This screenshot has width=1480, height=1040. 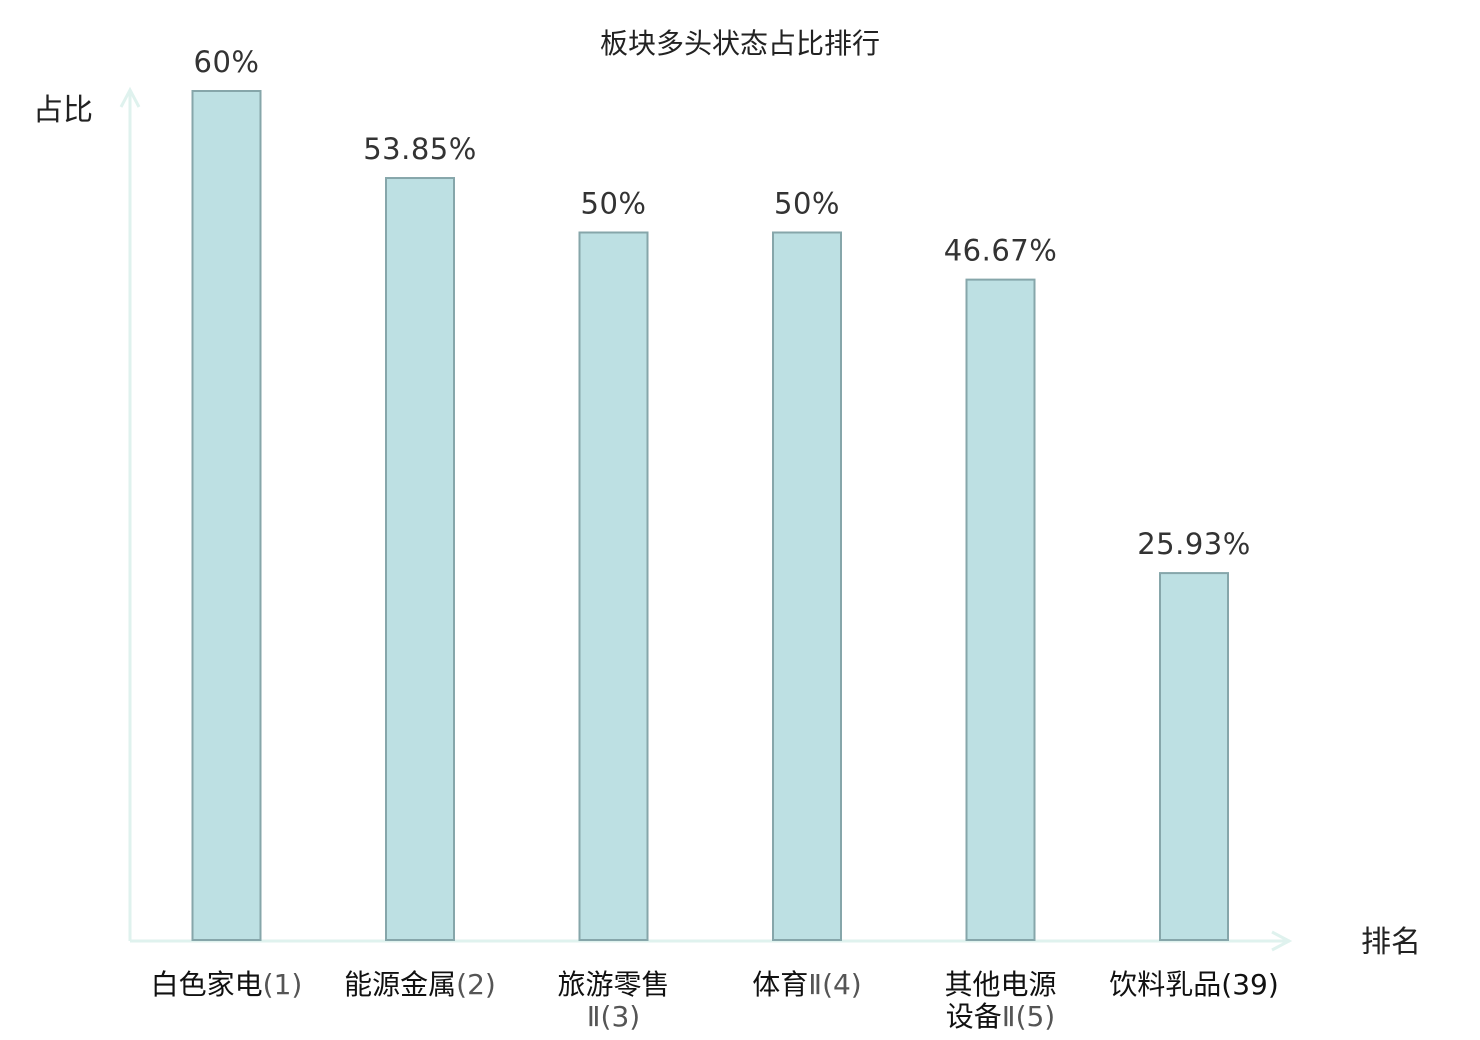 I want to click on category-name: 白色家电, so click(x=207, y=984).